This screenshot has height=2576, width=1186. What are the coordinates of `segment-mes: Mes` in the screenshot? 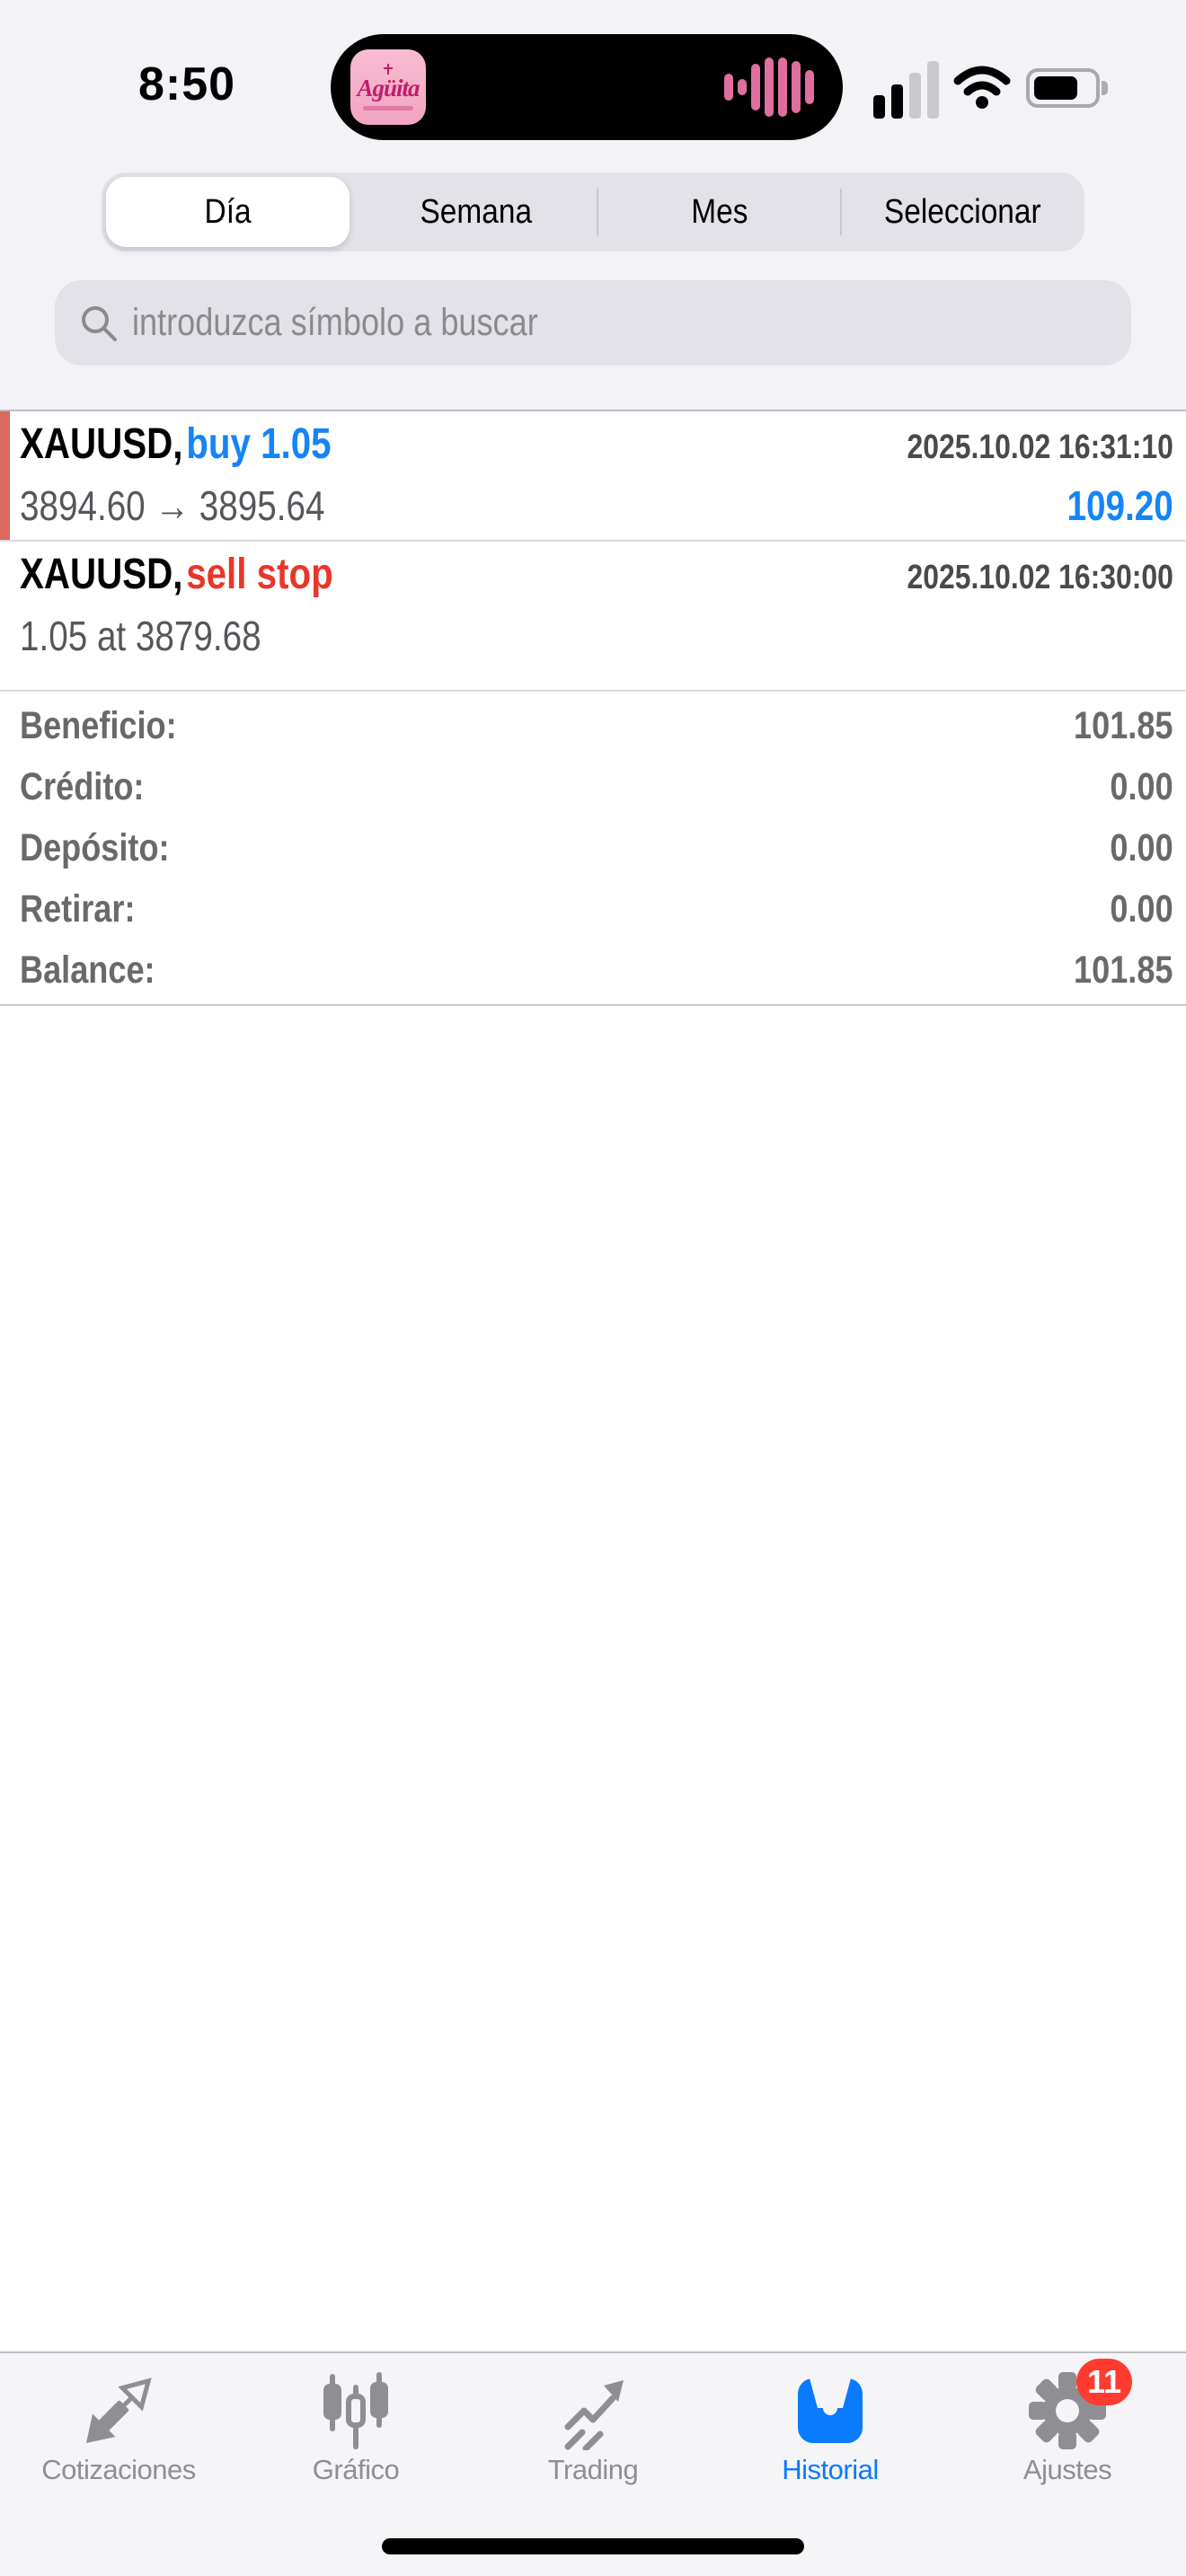 It's located at (719, 211).